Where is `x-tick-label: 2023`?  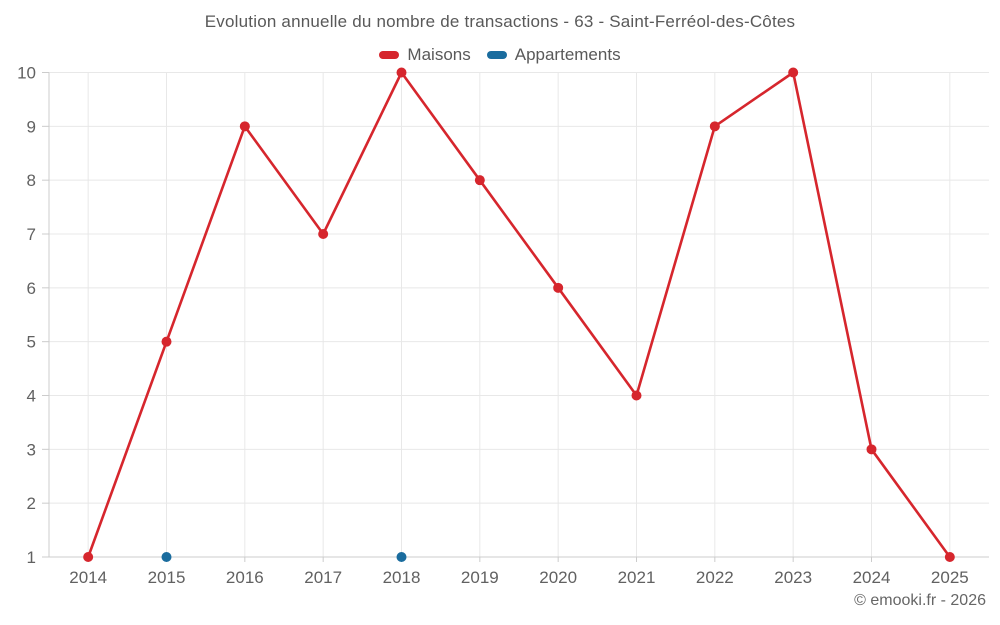
x-tick-label: 2023 is located at coordinates (793, 577).